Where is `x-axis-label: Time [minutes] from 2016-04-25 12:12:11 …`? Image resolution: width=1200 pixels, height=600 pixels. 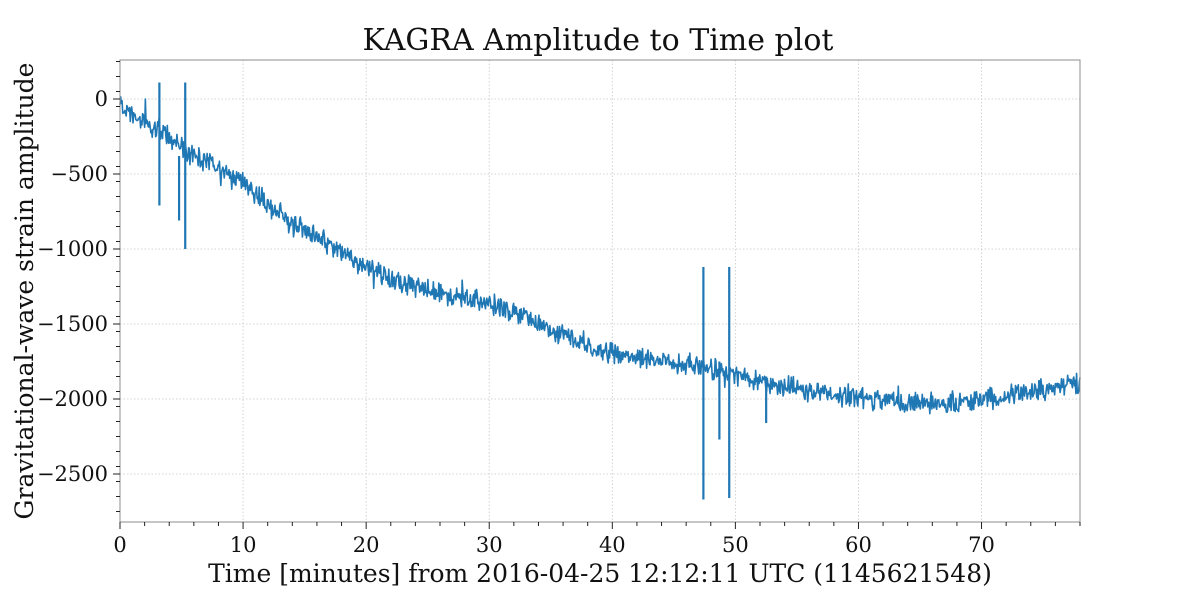 x-axis-label: Time [minutes] from 2016-04-25 12:12:11 … is located at coordinates (600, 573).